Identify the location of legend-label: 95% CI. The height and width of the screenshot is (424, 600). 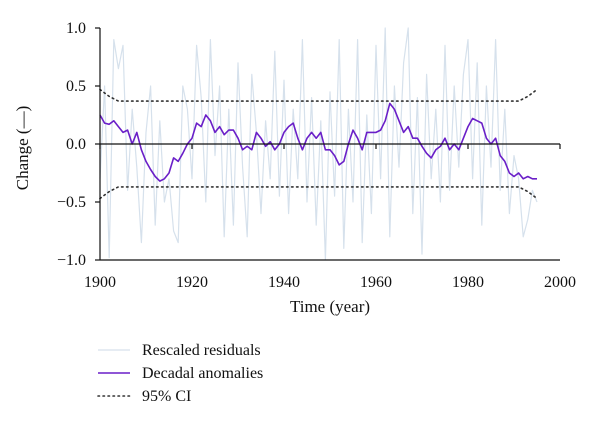
(166, 396).